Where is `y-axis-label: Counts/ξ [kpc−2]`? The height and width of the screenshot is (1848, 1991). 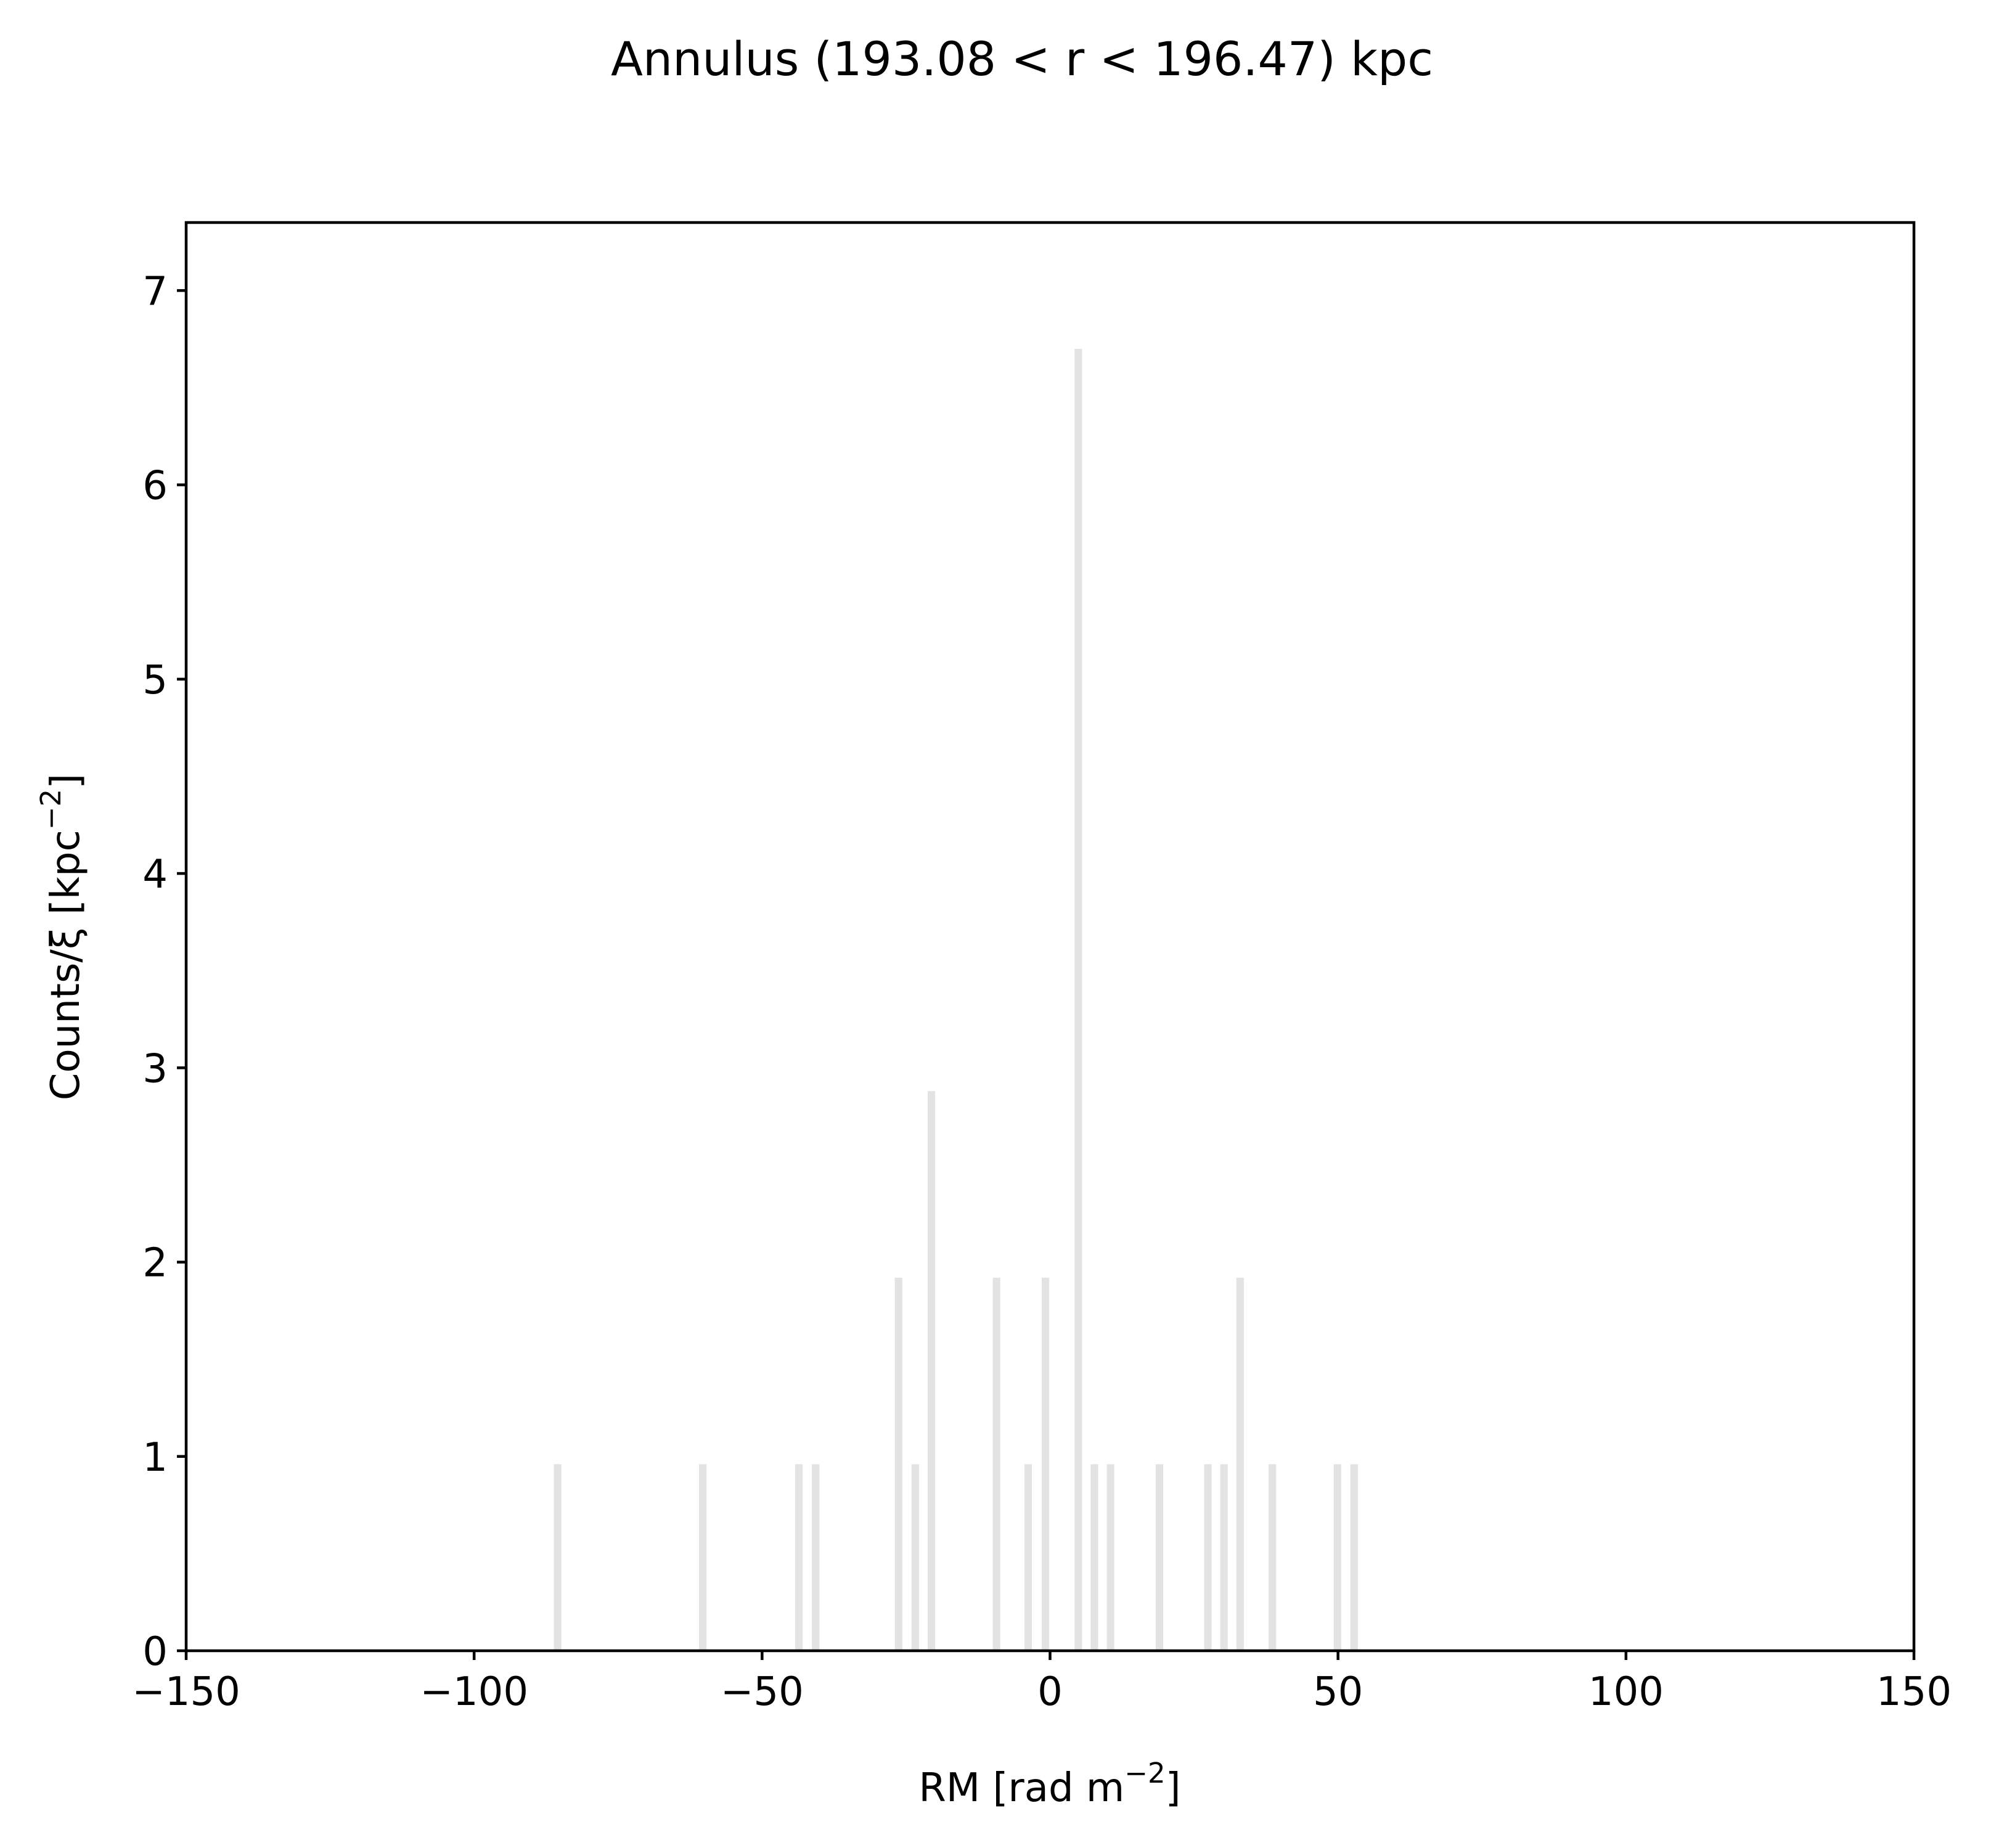
y-axis-label: Counts/ξ [kpc−2] is located at coordinates (62, 937).